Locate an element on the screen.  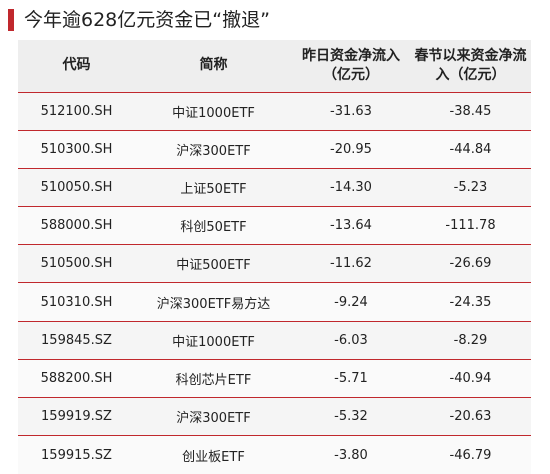
table-row: 510310.SH 沪深300ETF易方达 -9.24 -24.35 is located at coordinates (274, 302).